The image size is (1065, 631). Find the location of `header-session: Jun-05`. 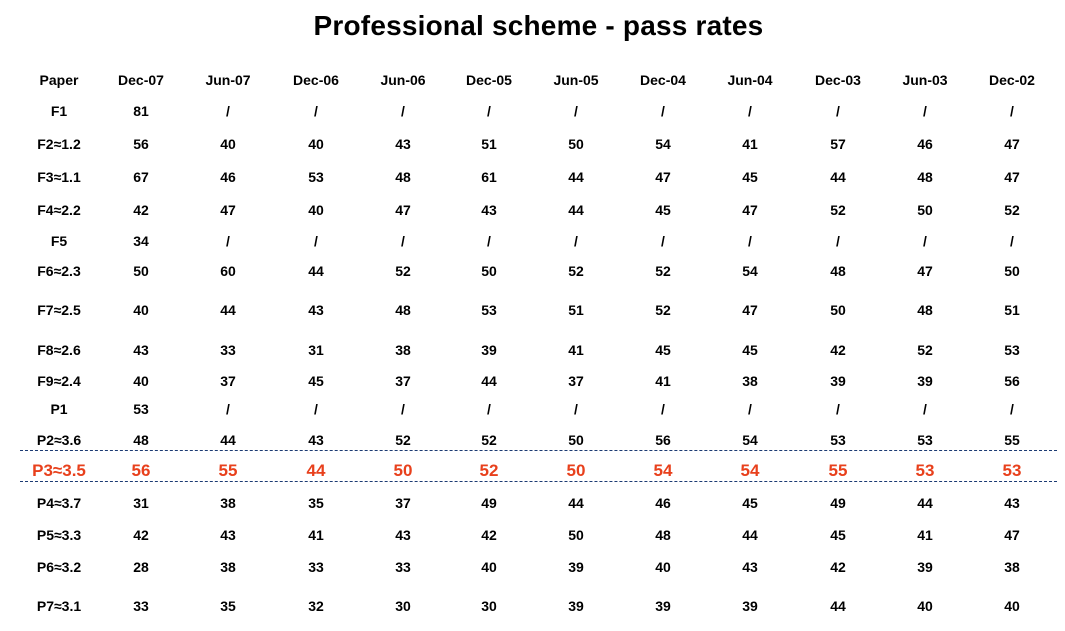

header-session: Jun-05 is located at coordinates (576, 80).